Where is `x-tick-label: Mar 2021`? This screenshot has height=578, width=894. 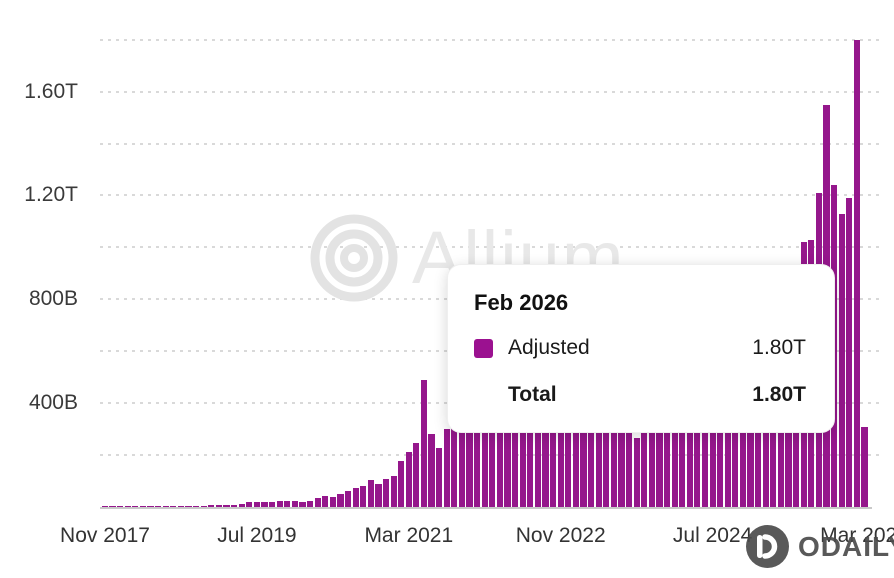
x-tick-label: Mar 2021 is located at coordinates (409, 535).